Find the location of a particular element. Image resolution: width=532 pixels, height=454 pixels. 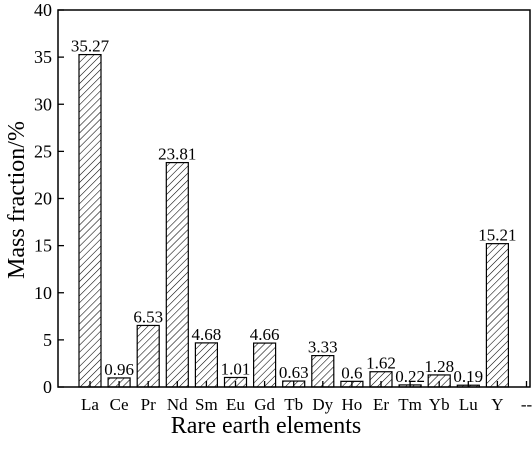

value-label: 0.63 is located at coordinates (294, 372).